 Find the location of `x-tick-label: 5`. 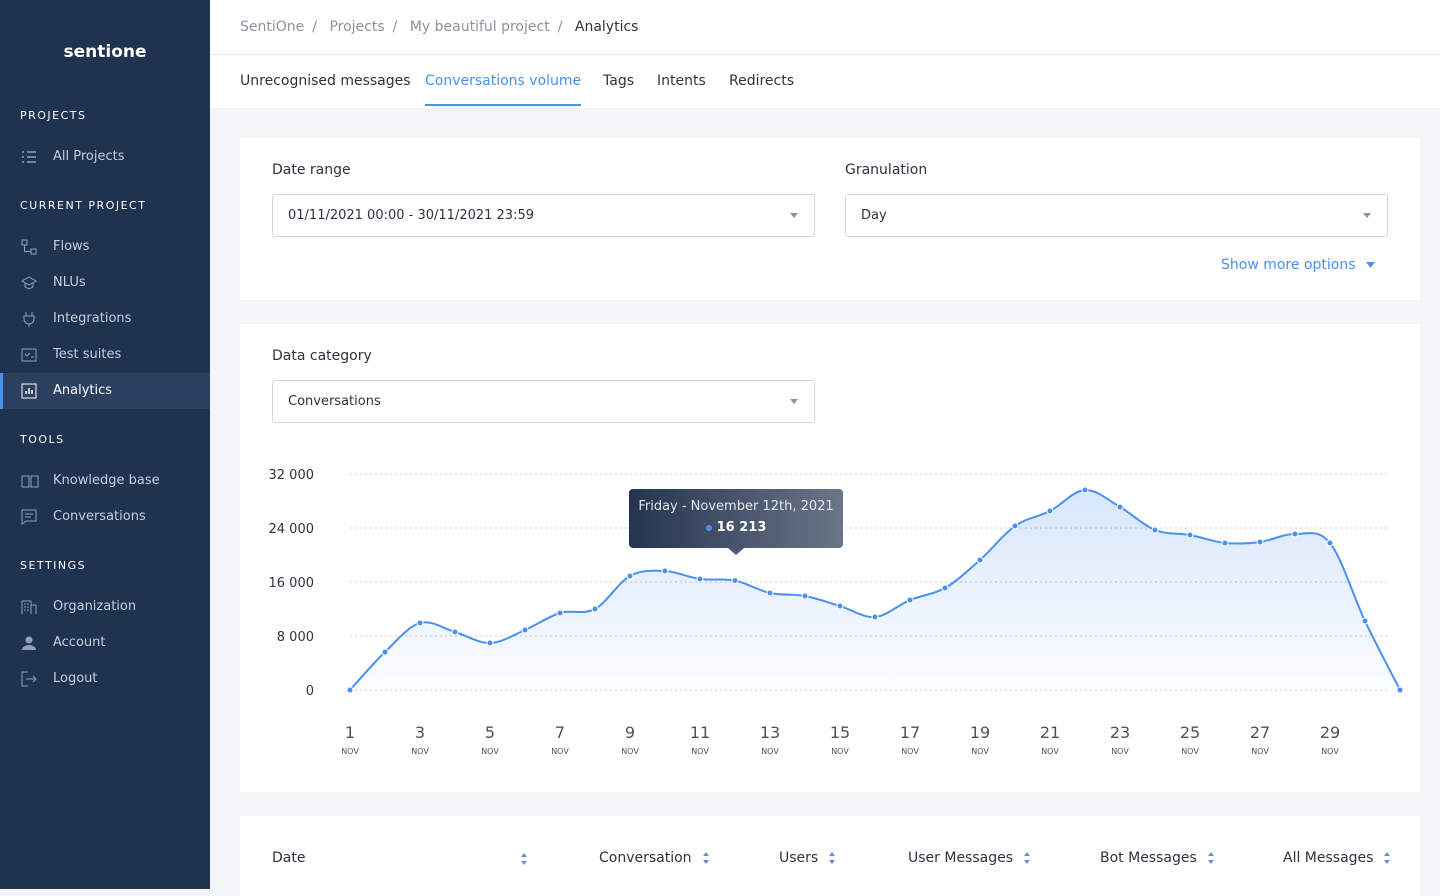

x-tick-label: 5 is located at coordinates (490, 732).